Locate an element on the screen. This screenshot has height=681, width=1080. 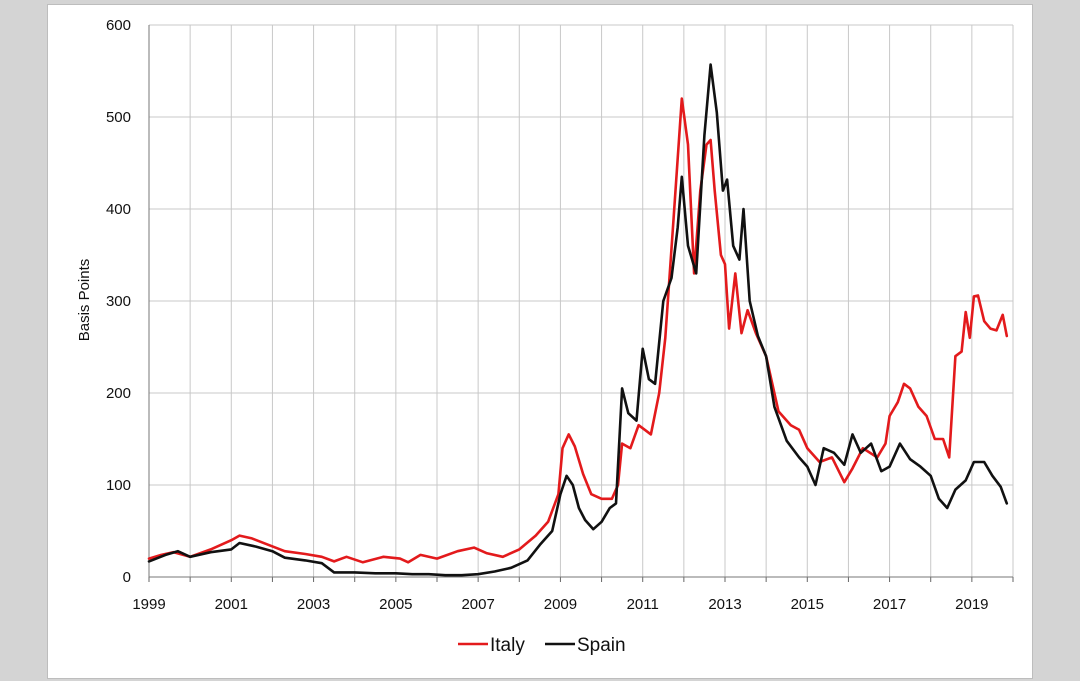
x-tick-label: 2005 is located at coordinates (395, 604).